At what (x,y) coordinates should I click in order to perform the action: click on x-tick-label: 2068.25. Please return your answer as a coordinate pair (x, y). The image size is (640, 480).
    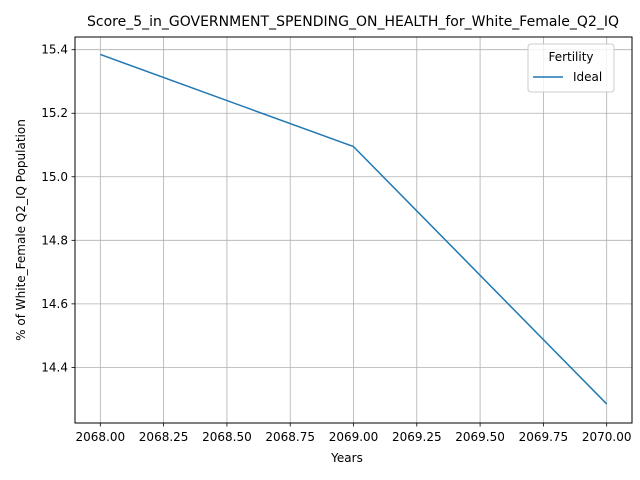
    Looking at the image, I should click on (164, 437).